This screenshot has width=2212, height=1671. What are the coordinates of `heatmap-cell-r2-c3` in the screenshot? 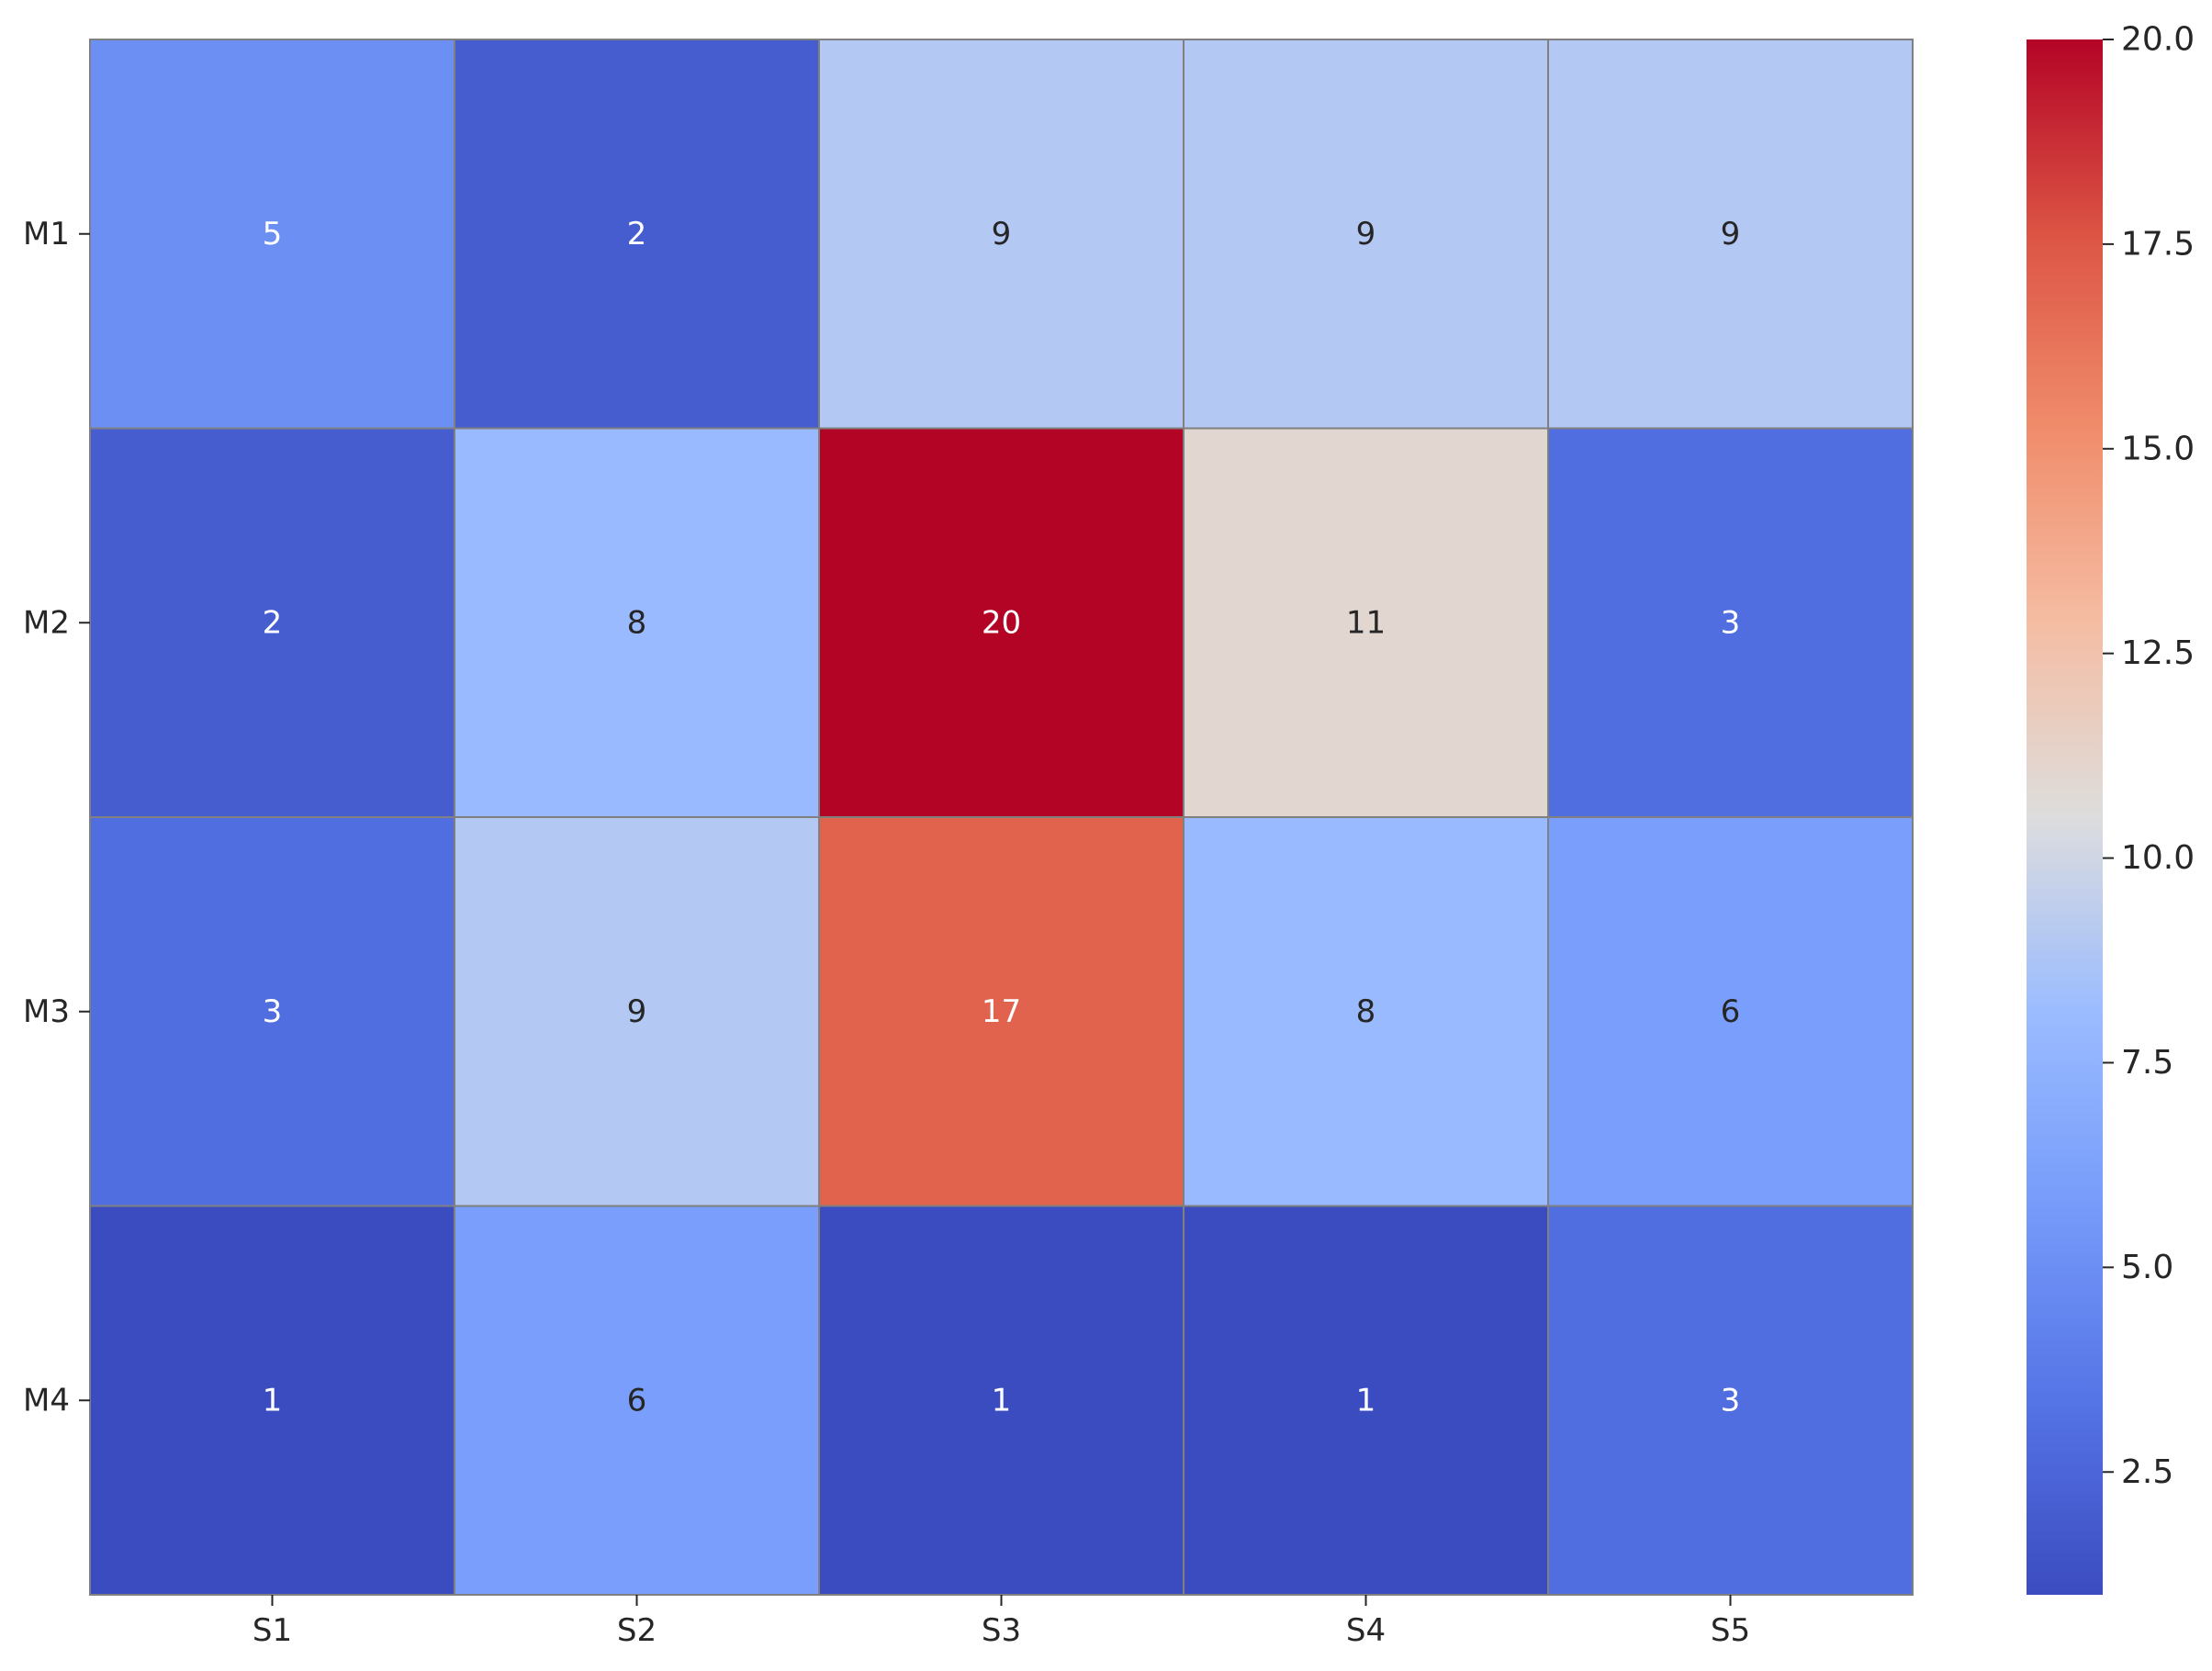 It's located at (1002, 622).